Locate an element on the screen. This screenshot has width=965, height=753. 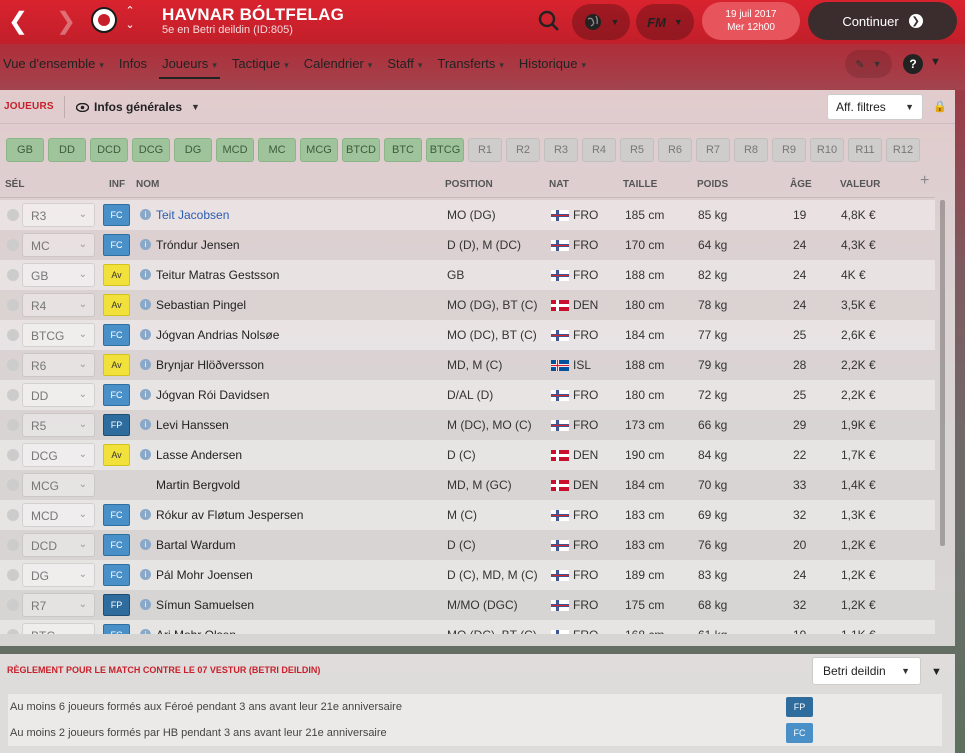
position-pill: MCG is located at coordinates (319, 150).